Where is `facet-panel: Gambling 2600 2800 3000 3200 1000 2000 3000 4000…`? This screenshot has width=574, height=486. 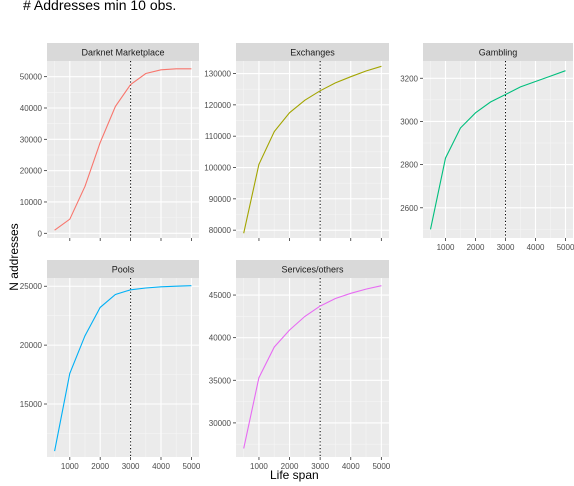 facet-panel: Gambling 2600 2800 3000 3200 1000 2000 3000 4000… is located at coordinates (487, 147).